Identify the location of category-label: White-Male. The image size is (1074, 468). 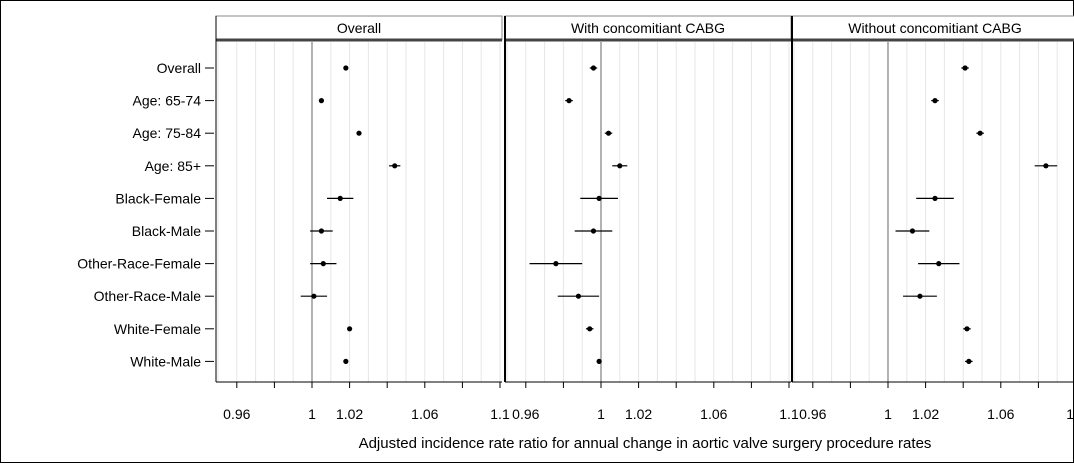
(165, 361).